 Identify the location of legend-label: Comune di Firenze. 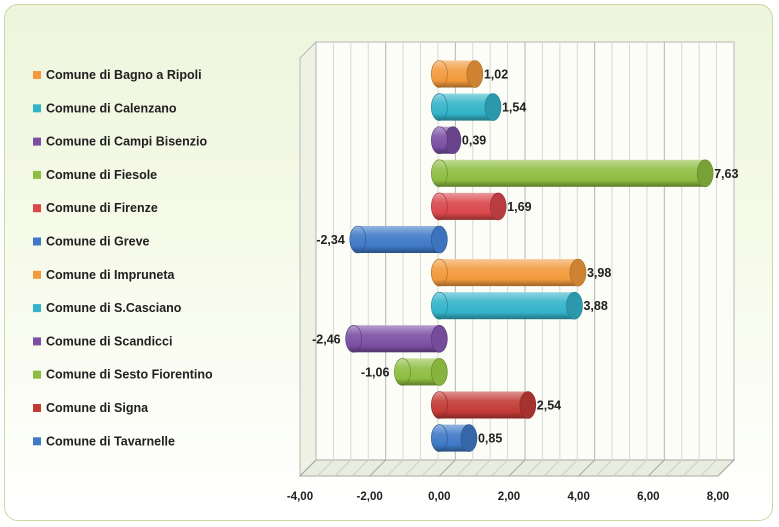
(102, 208).